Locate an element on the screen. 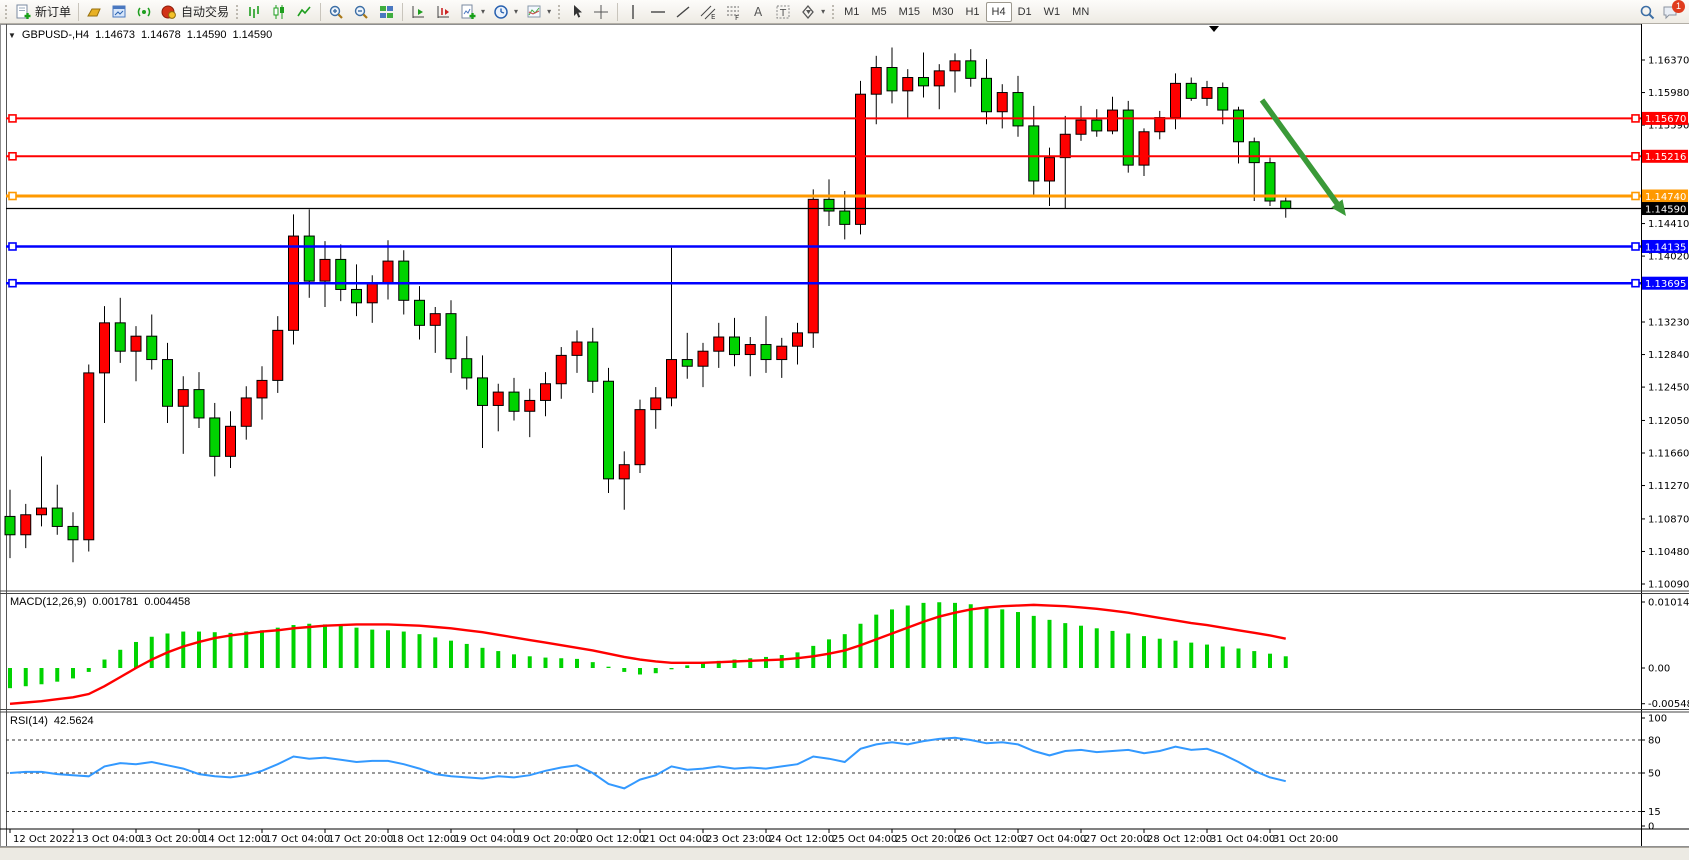 Image resolution: width=1689 pixels, height=860 pixels. autotrading-button: 自动交易 is located at coordinates (195, 12).